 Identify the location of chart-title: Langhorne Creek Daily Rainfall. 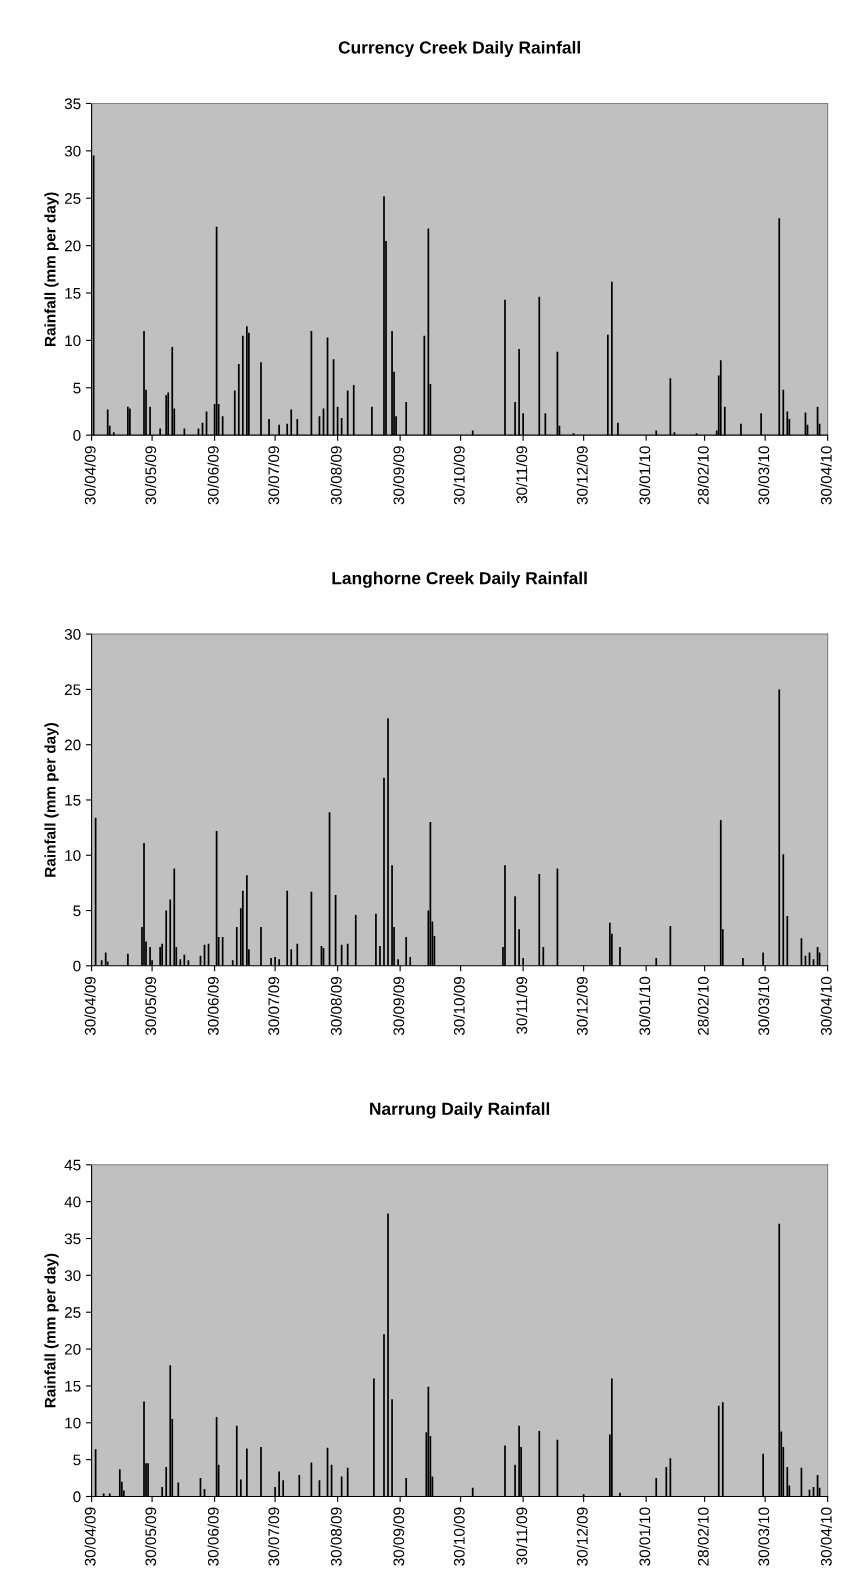
(459, 579).